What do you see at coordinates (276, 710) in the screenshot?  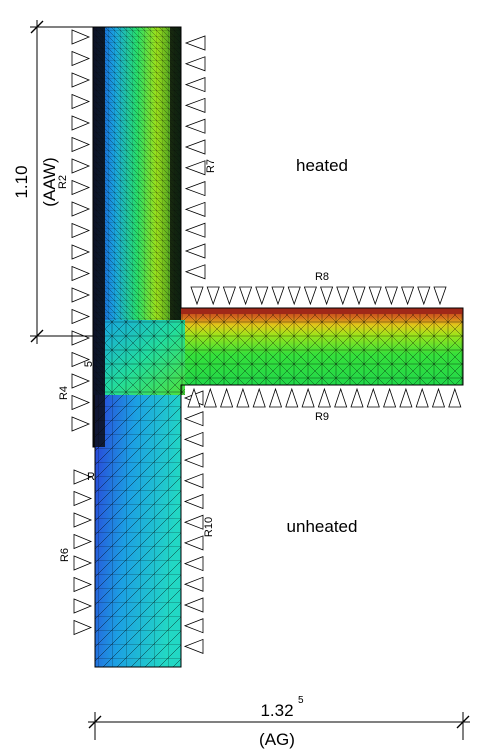 I see `horizontal-dimension-value: 1.32` at bounding box center [276, 710].